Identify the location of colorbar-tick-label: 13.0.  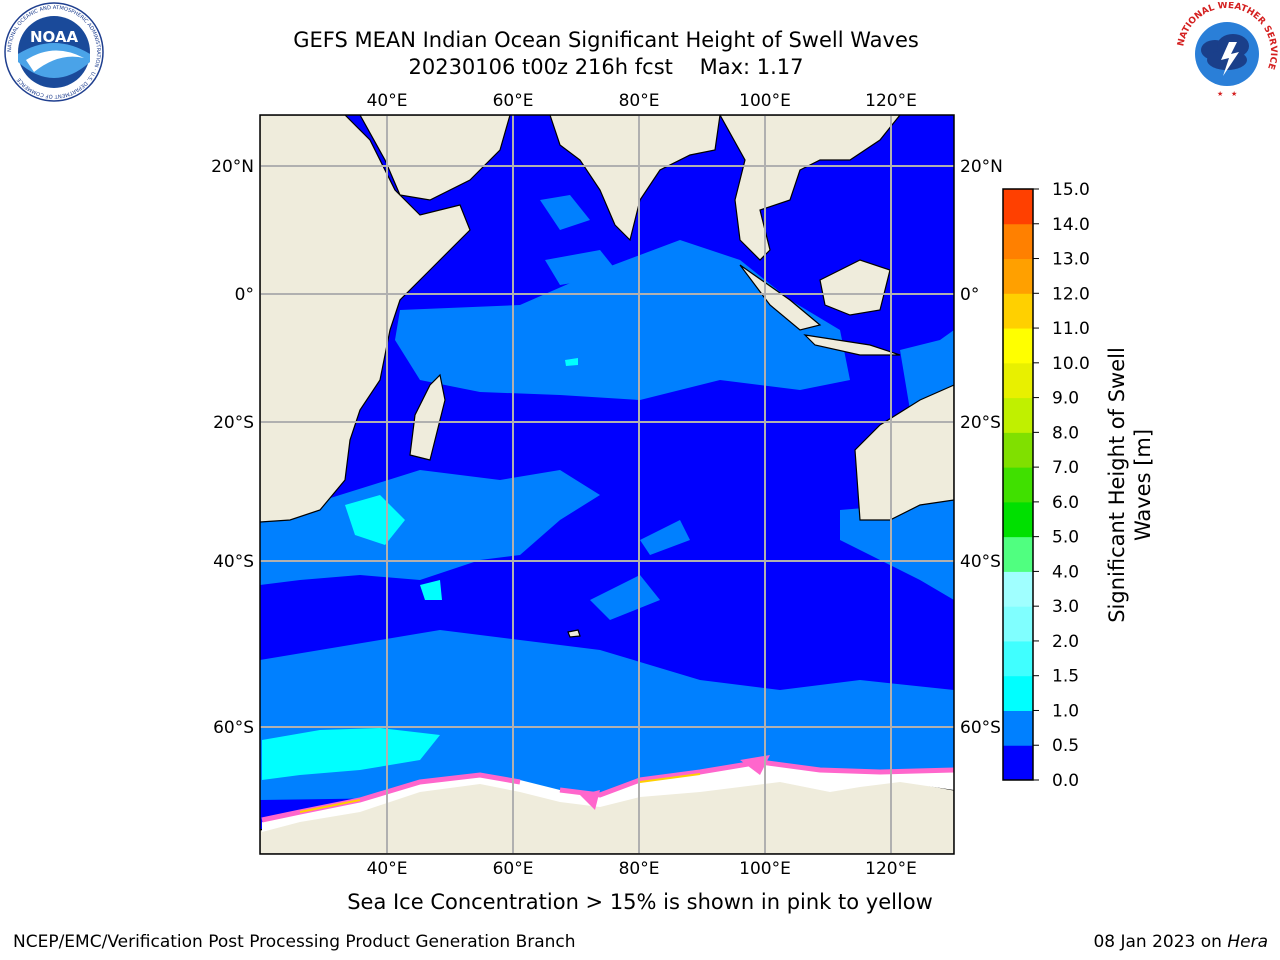
(1071, 260).